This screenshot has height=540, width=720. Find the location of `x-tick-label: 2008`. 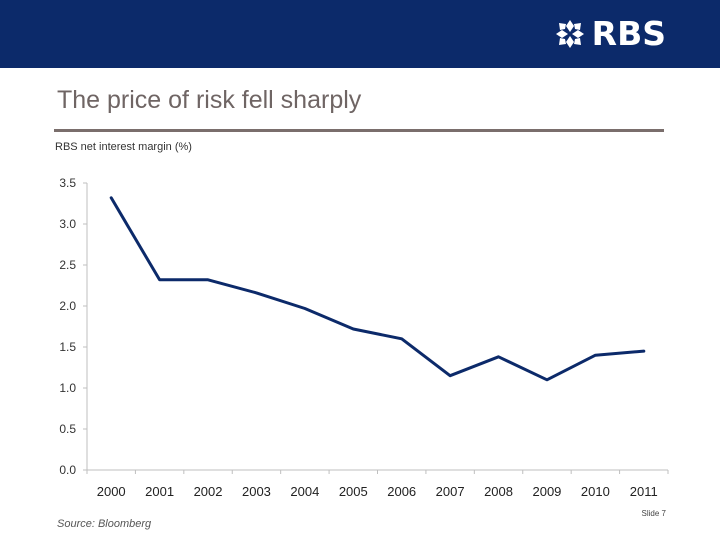

x-tick-label: 2008 is located at coordinates (498, 491).